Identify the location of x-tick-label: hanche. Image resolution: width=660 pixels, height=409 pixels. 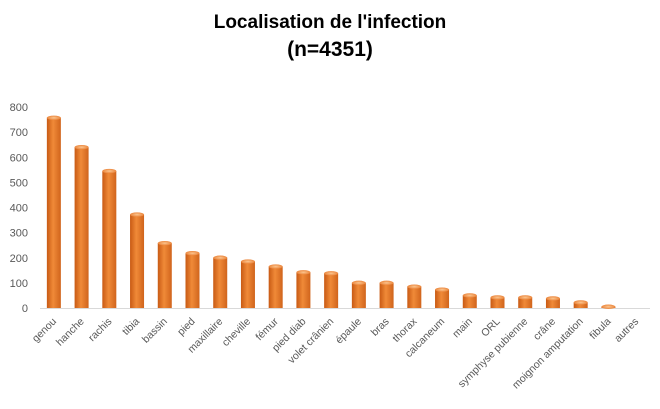
(70, 332).